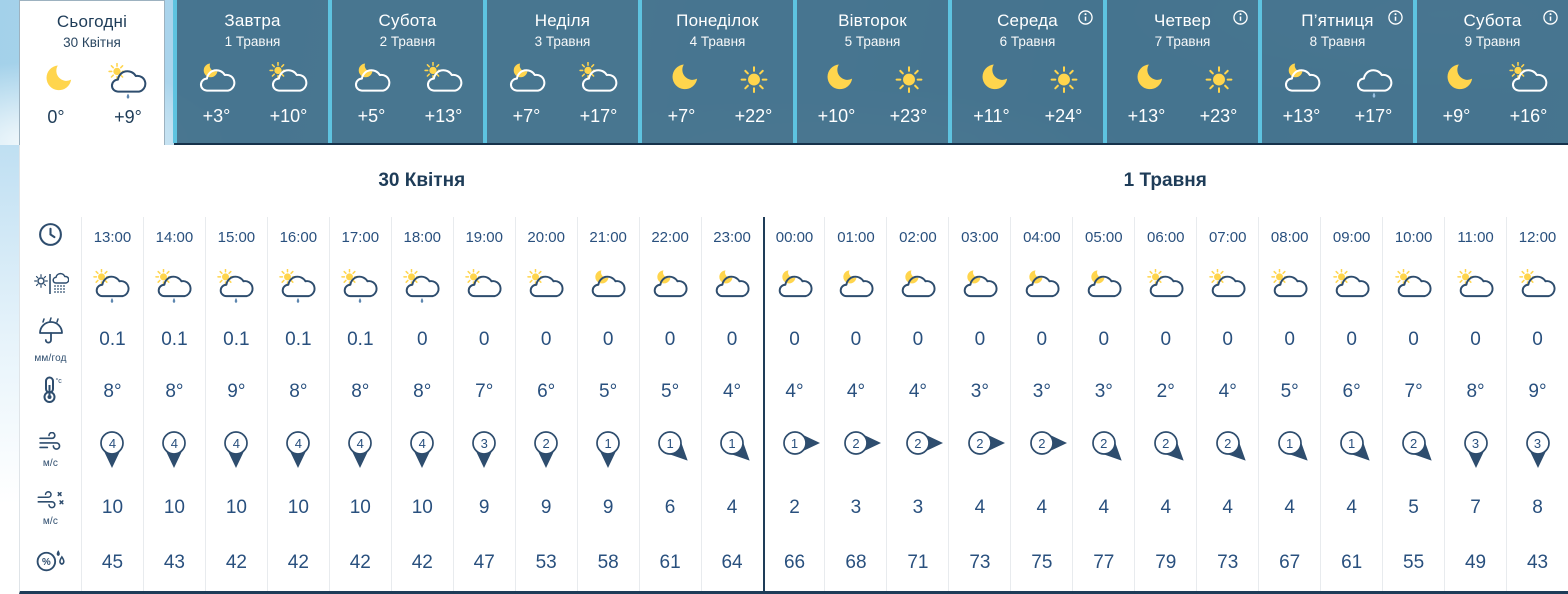 This screenshot has width=1568, height=594. What do you see at coordinates (1537, 392) in the screenshot?
I see `temperature-cell: 9°` at bounding box center [1537, 392].